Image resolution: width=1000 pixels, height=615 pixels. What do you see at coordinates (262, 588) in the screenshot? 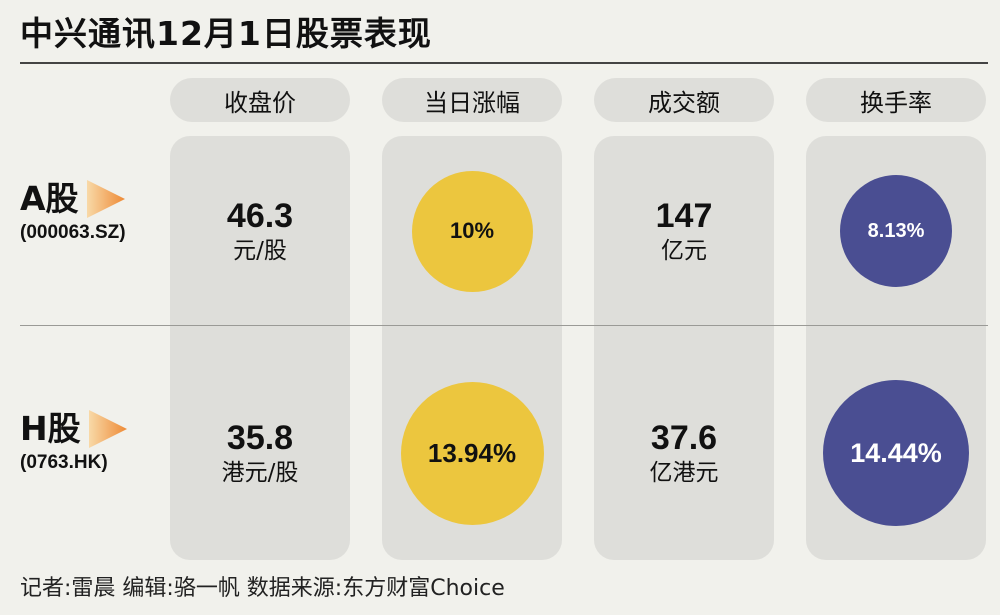
I see `footer-credits: 记者:雷晨 编辑:骆一帆 数据来源:东方财富Choice` at bounding box center [262, 588].